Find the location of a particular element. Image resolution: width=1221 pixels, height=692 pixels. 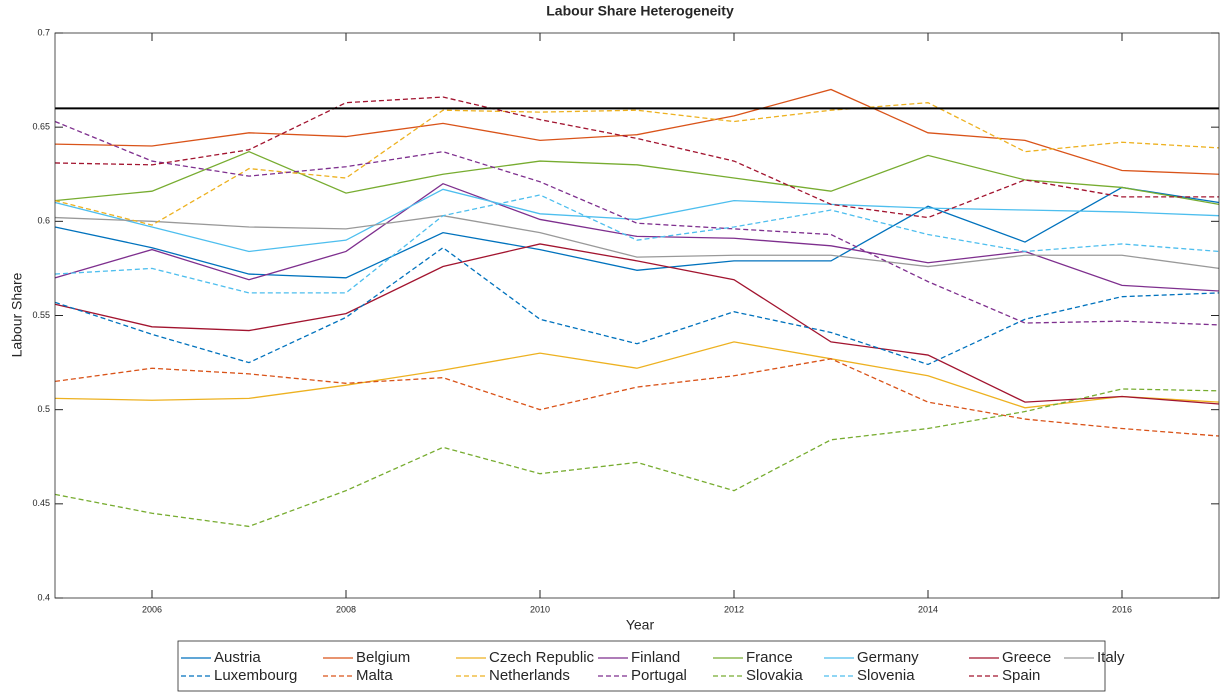

legend-box is located at coordinates (641, 666).